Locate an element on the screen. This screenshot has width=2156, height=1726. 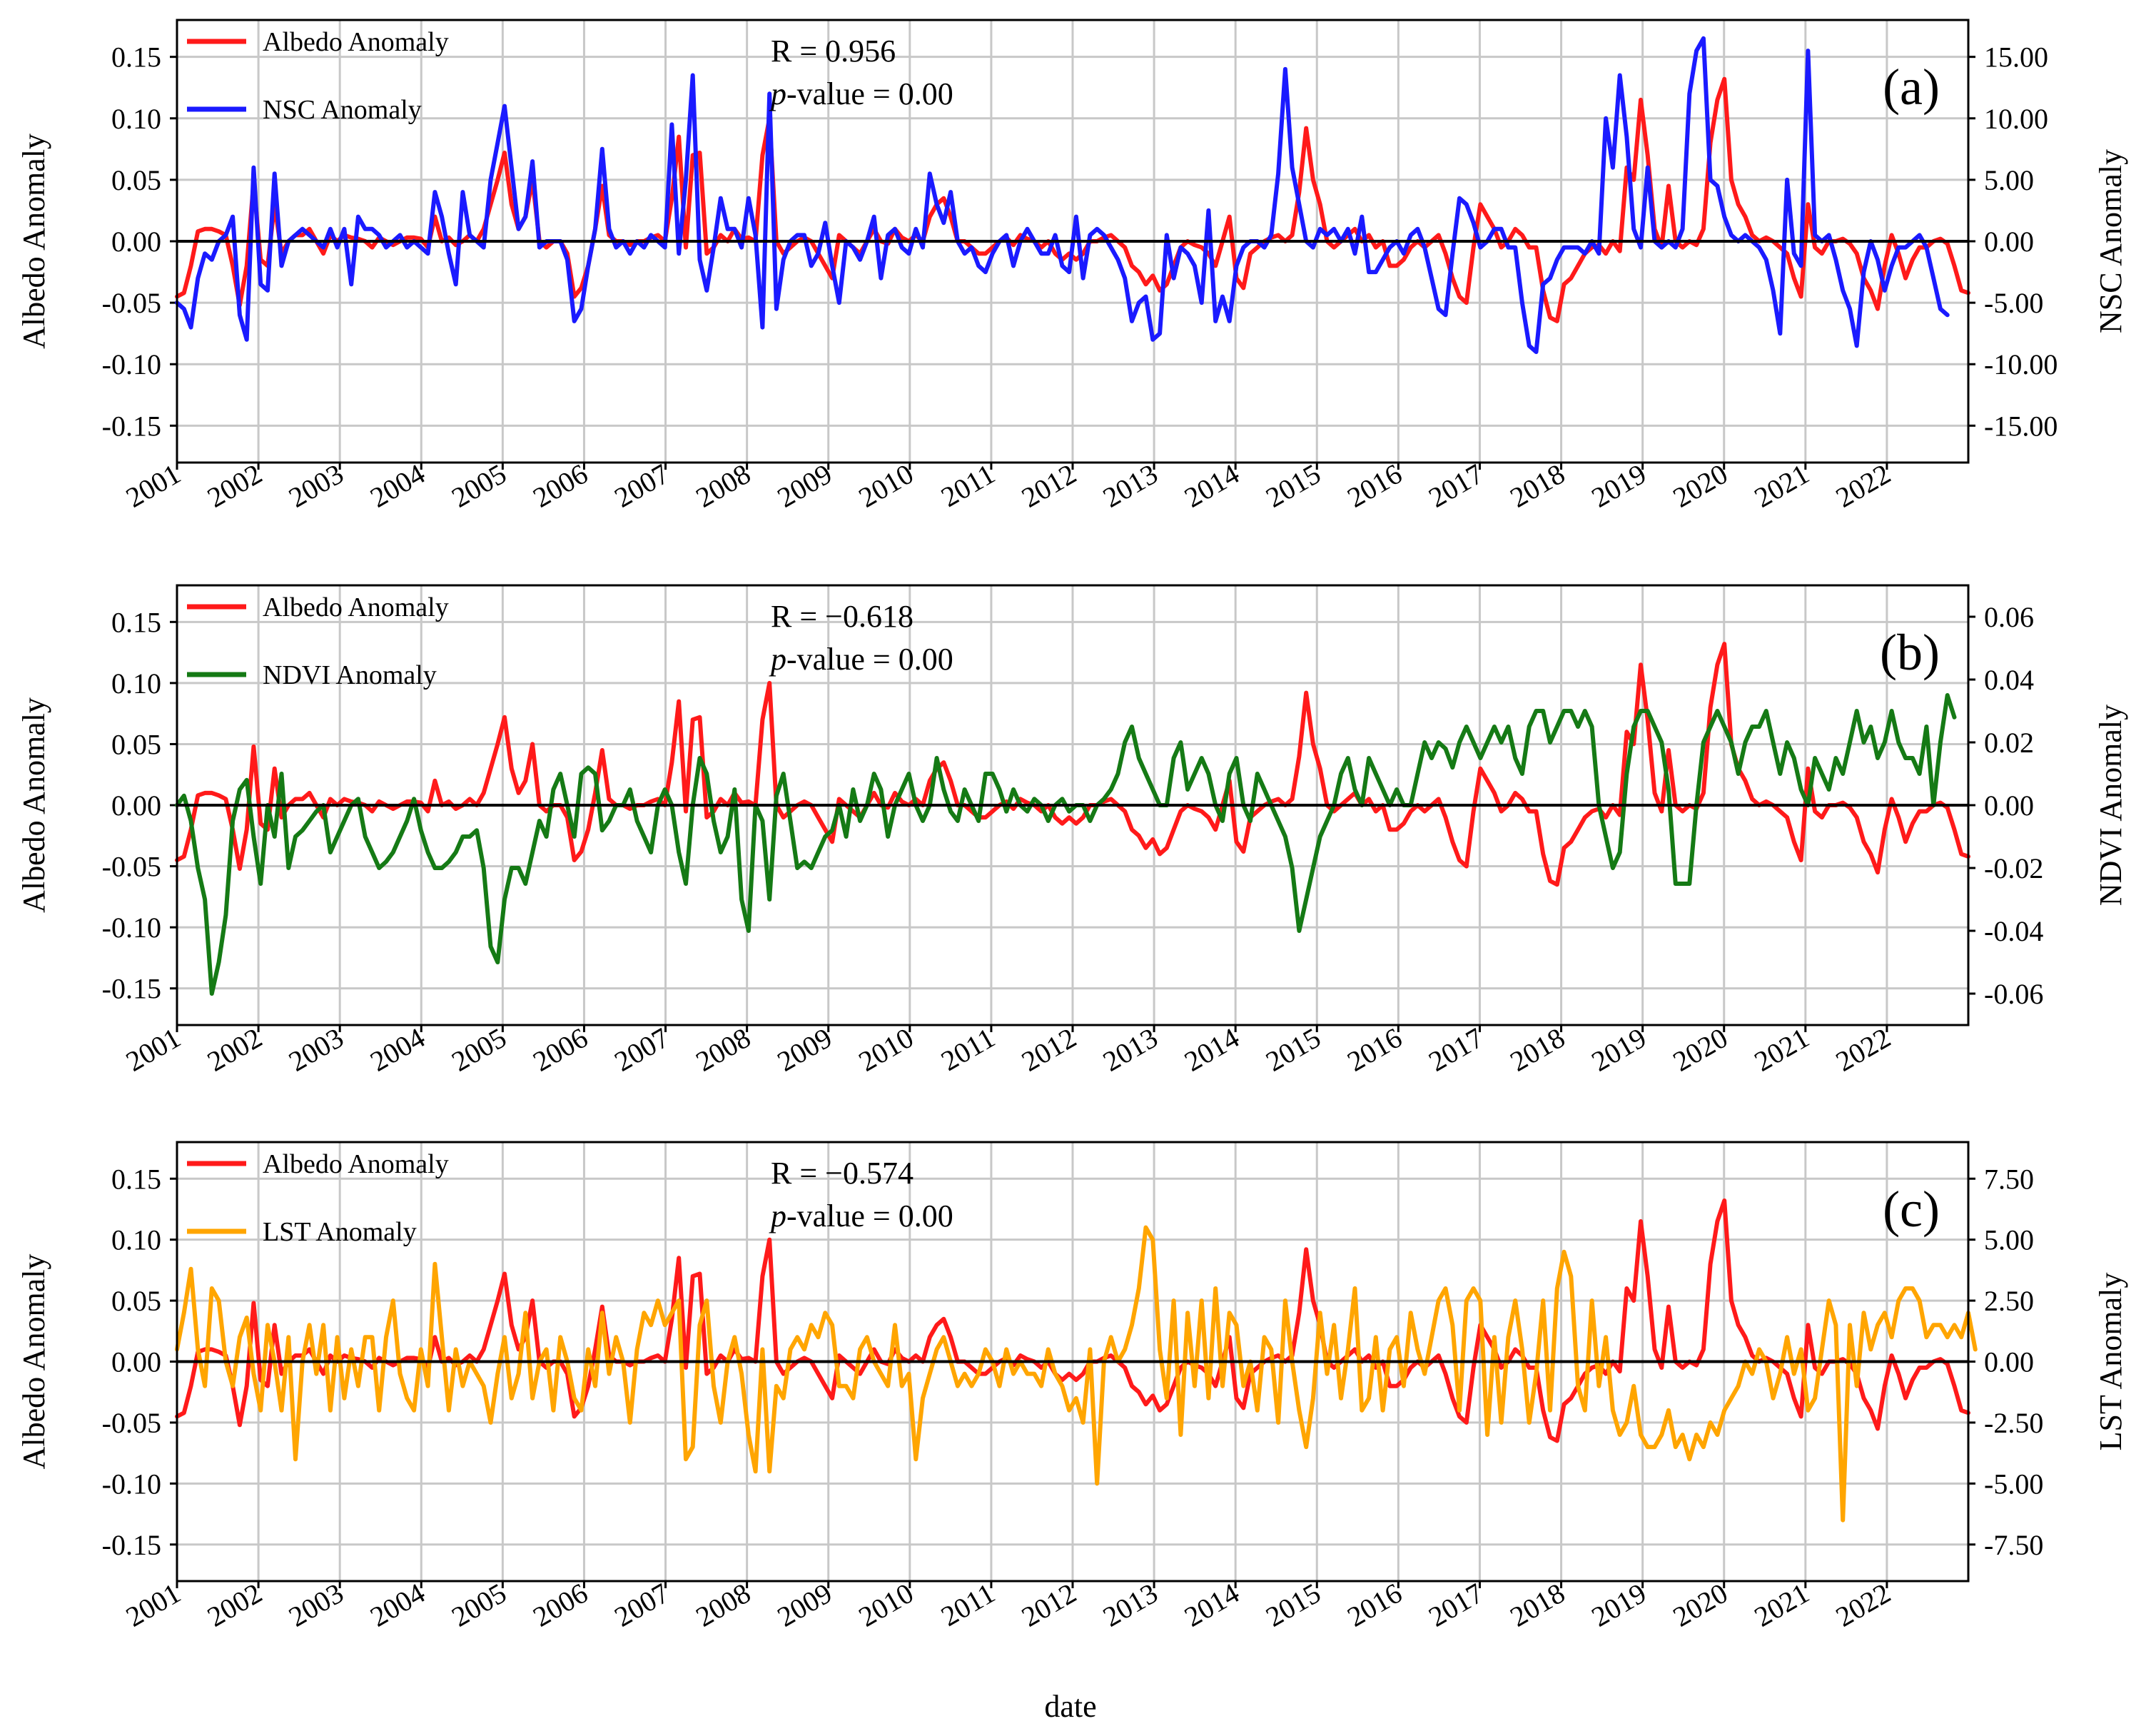
legend-entry: LST Anomaly is located at coordinates (340, 1232).